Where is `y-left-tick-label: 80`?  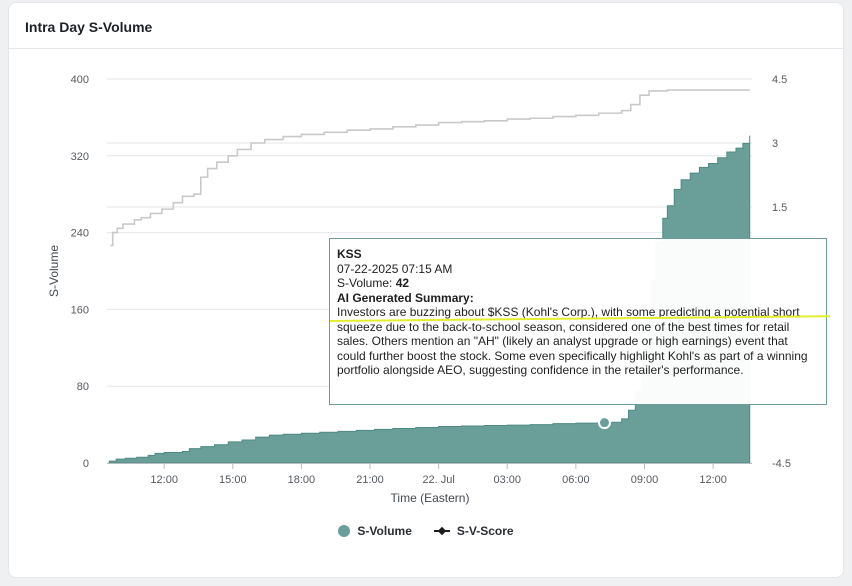 y-left-tick-label: 80 is located at coordinates (83, 387).